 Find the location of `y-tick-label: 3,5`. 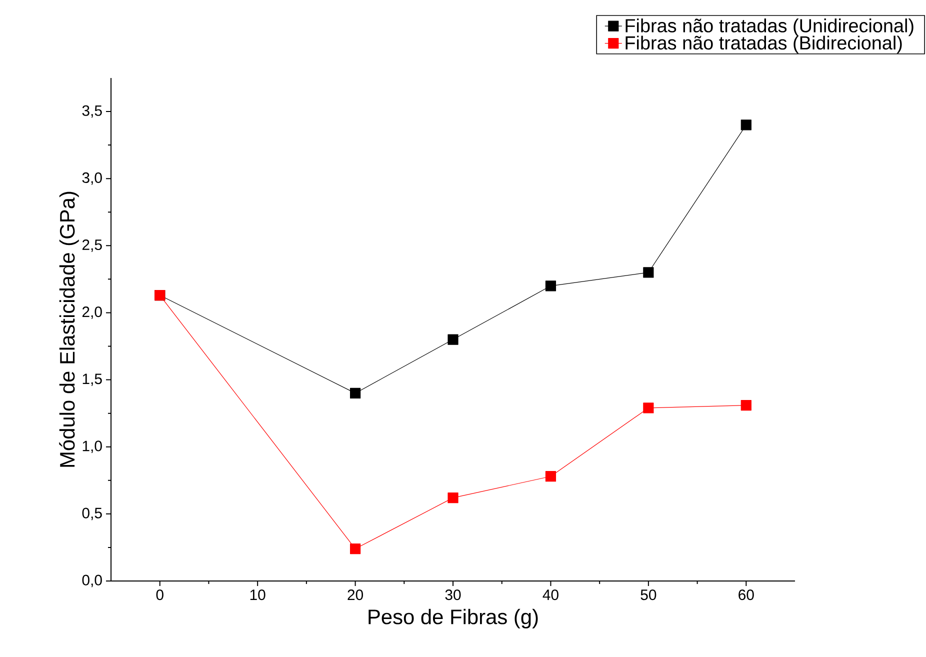

y-tick-label: 3,5 is located at coordinates (92, 111).